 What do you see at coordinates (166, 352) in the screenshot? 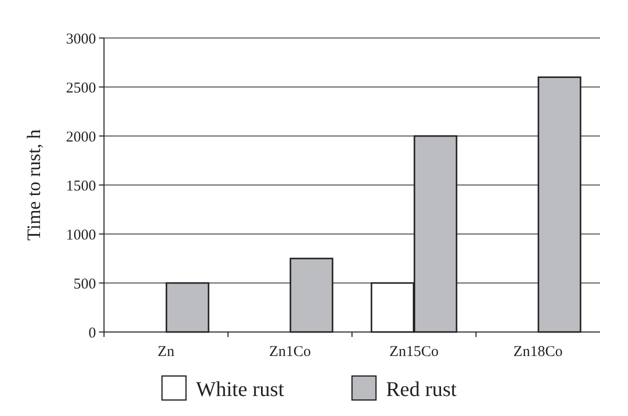
I see `x-tick-label: Zn` at bounding box center [166, 352].